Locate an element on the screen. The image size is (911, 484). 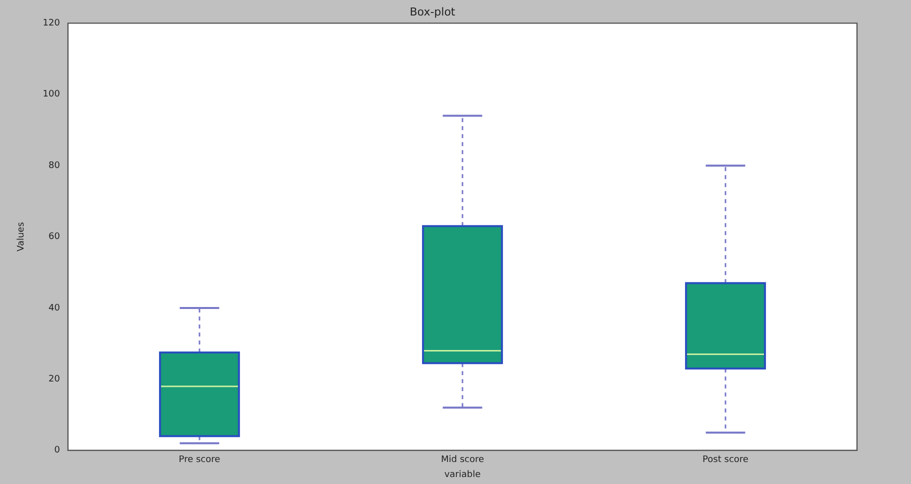
x-tick-label: Pre score is located at coordinates (199, 460).